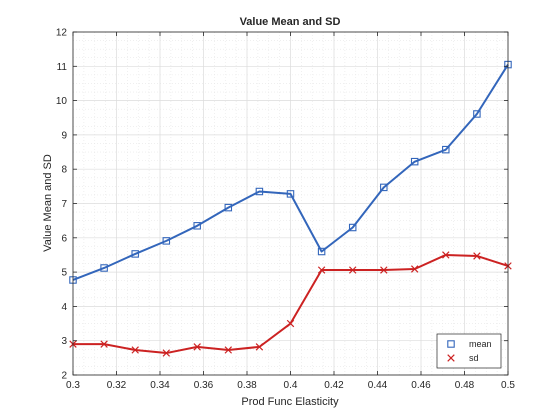  I want to click on x-tick-label: 0.42, so click(334, 385).